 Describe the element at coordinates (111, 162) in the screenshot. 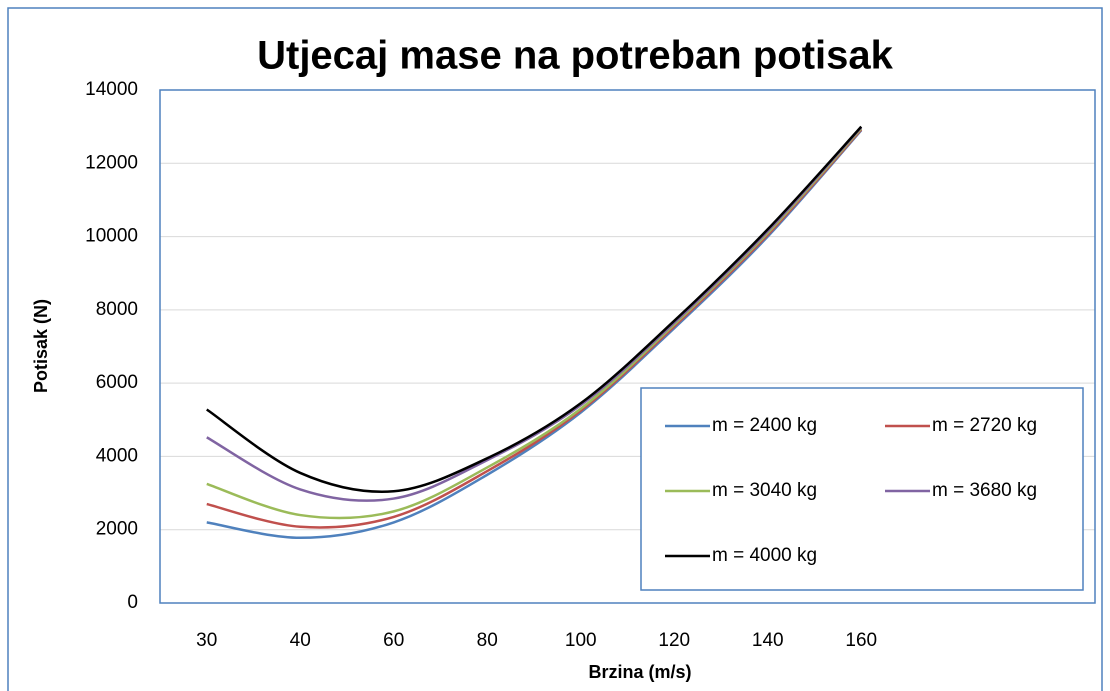

I see `y-tick-label: 12000` at that location.